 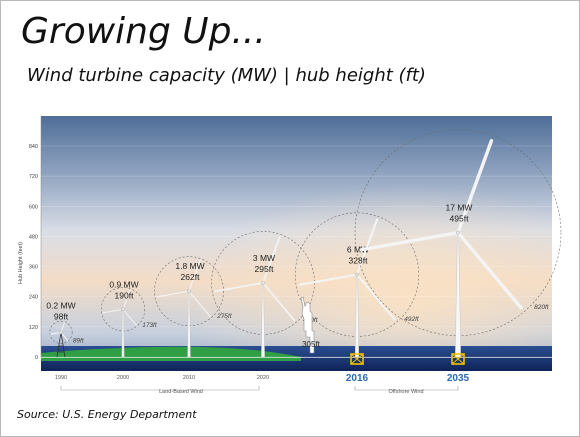 What do you see at coordinates (36, 358) in the screenshot?
I see `y-tick-label: 0` at bounding box center [36, 358].